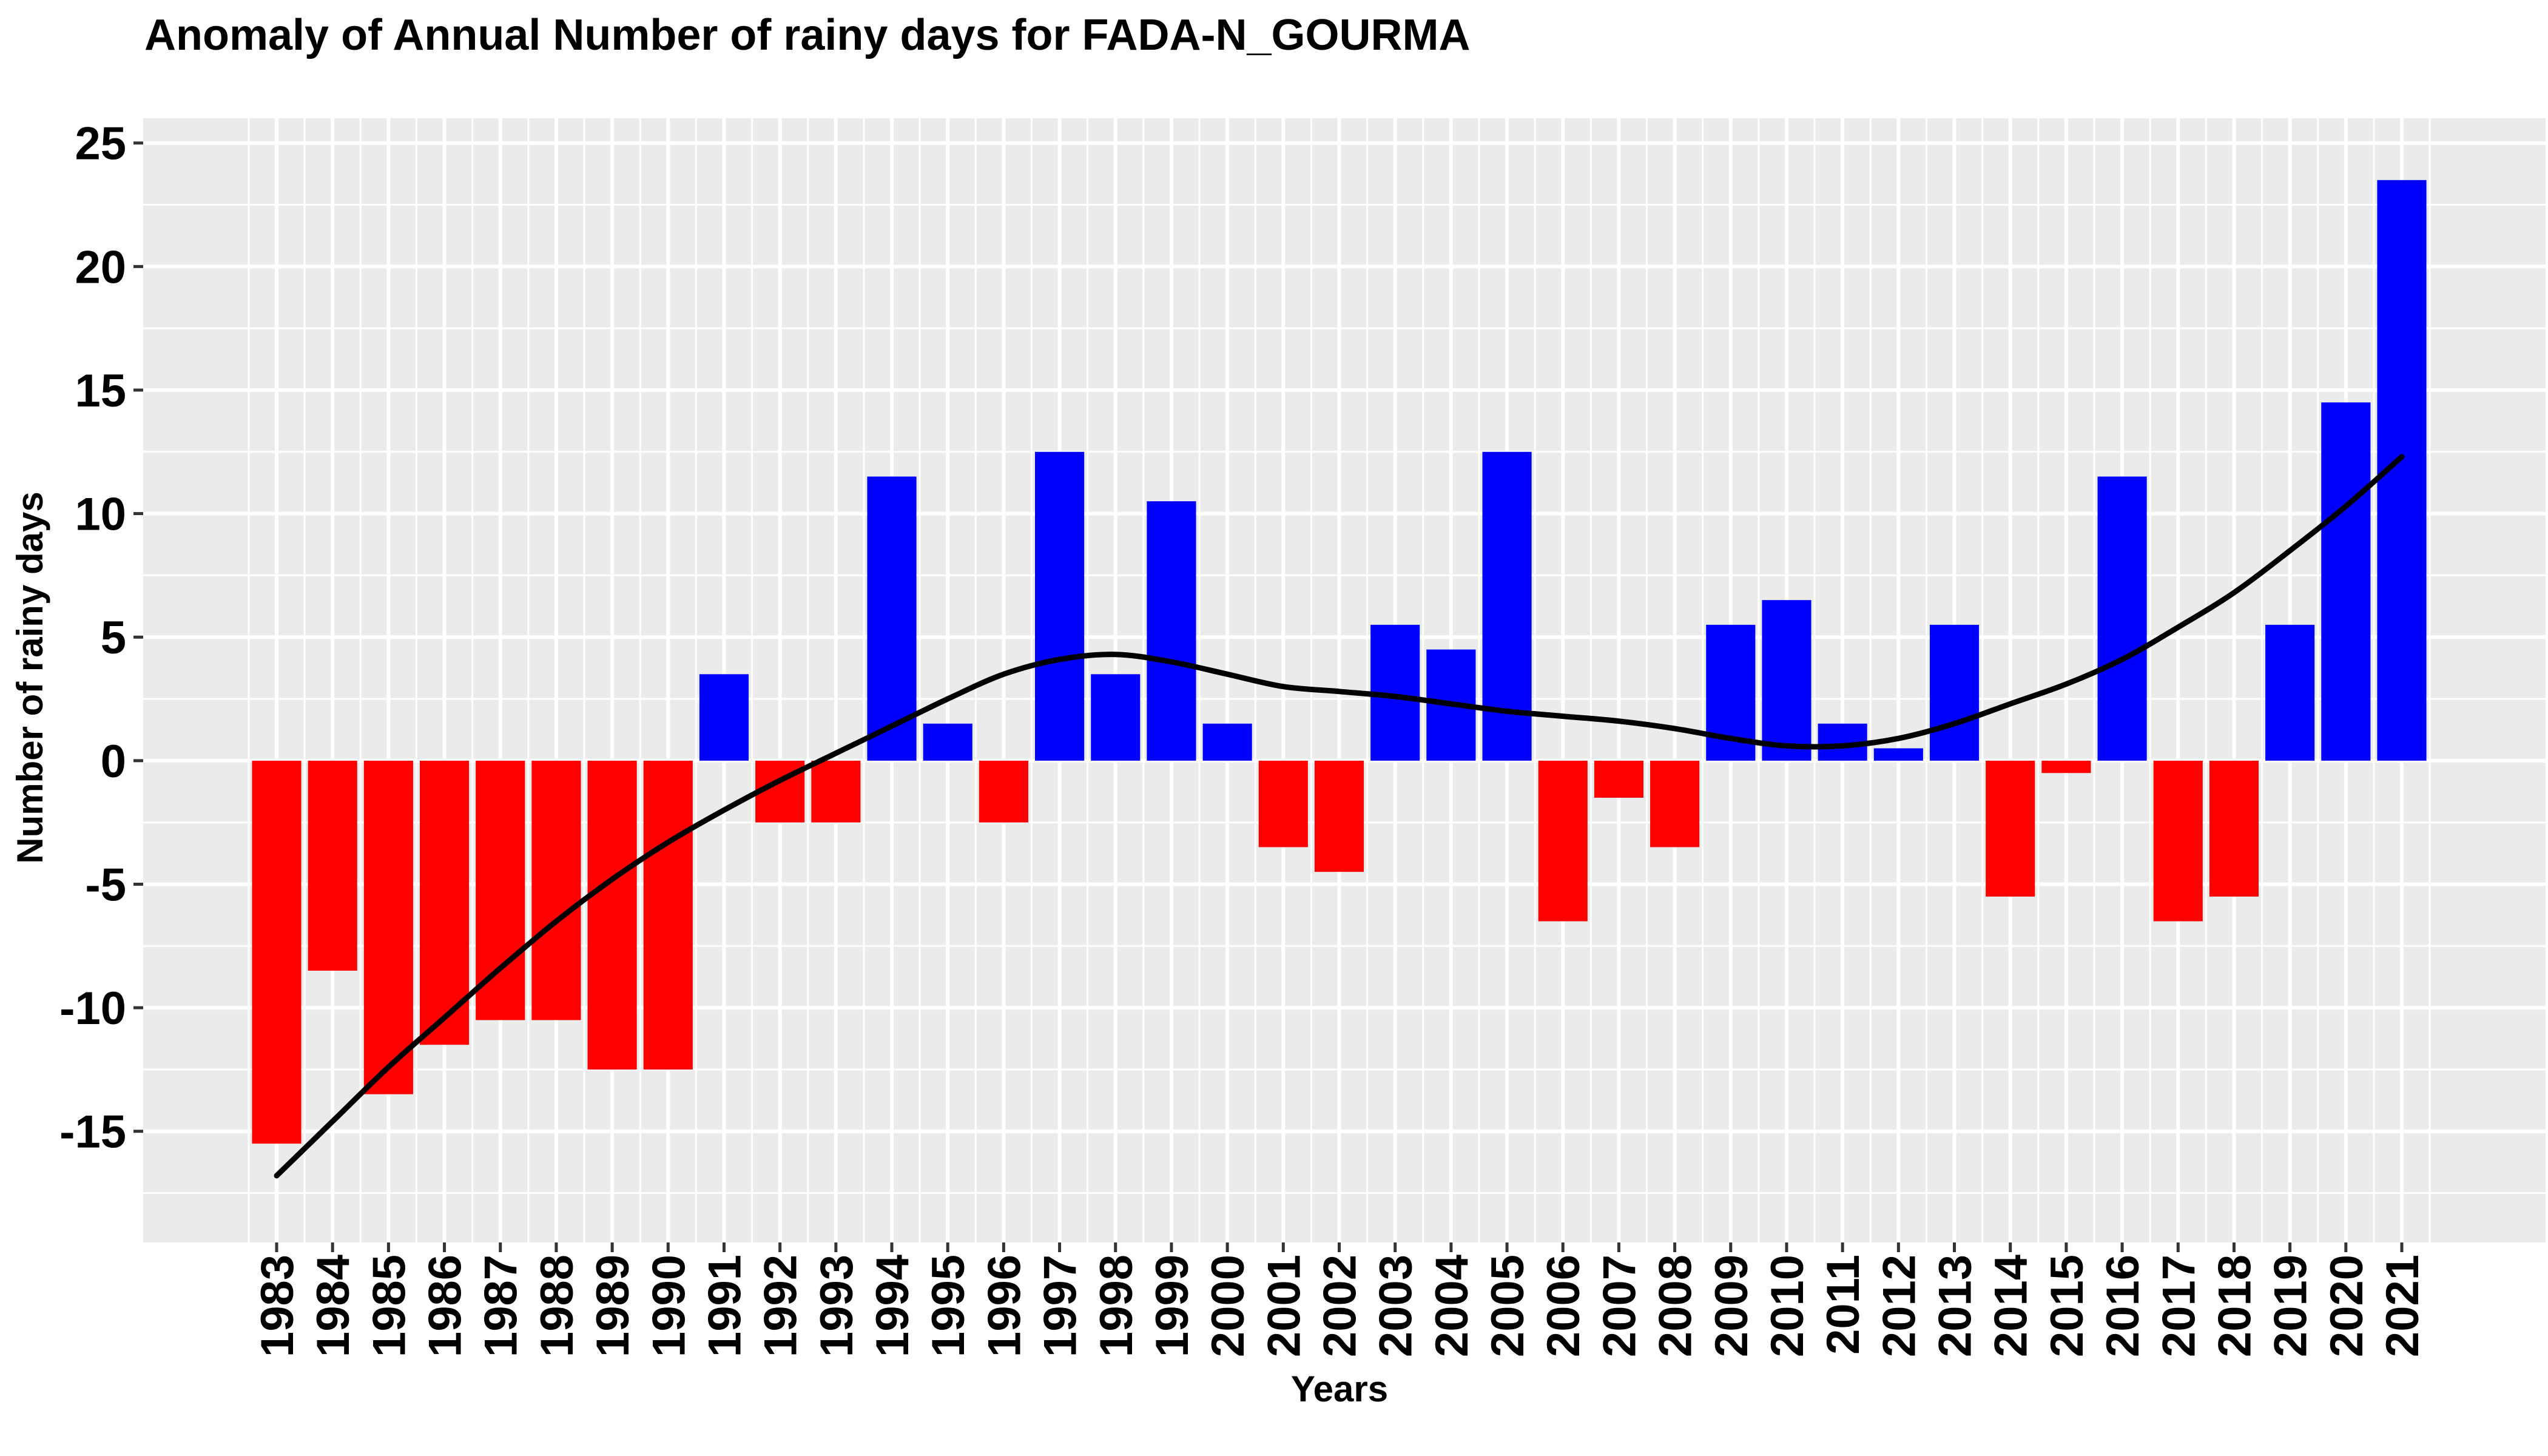 This screenshot has width=2548, height=1456. I want to click on x-tick-label: 2000, so click(1228, 1306).